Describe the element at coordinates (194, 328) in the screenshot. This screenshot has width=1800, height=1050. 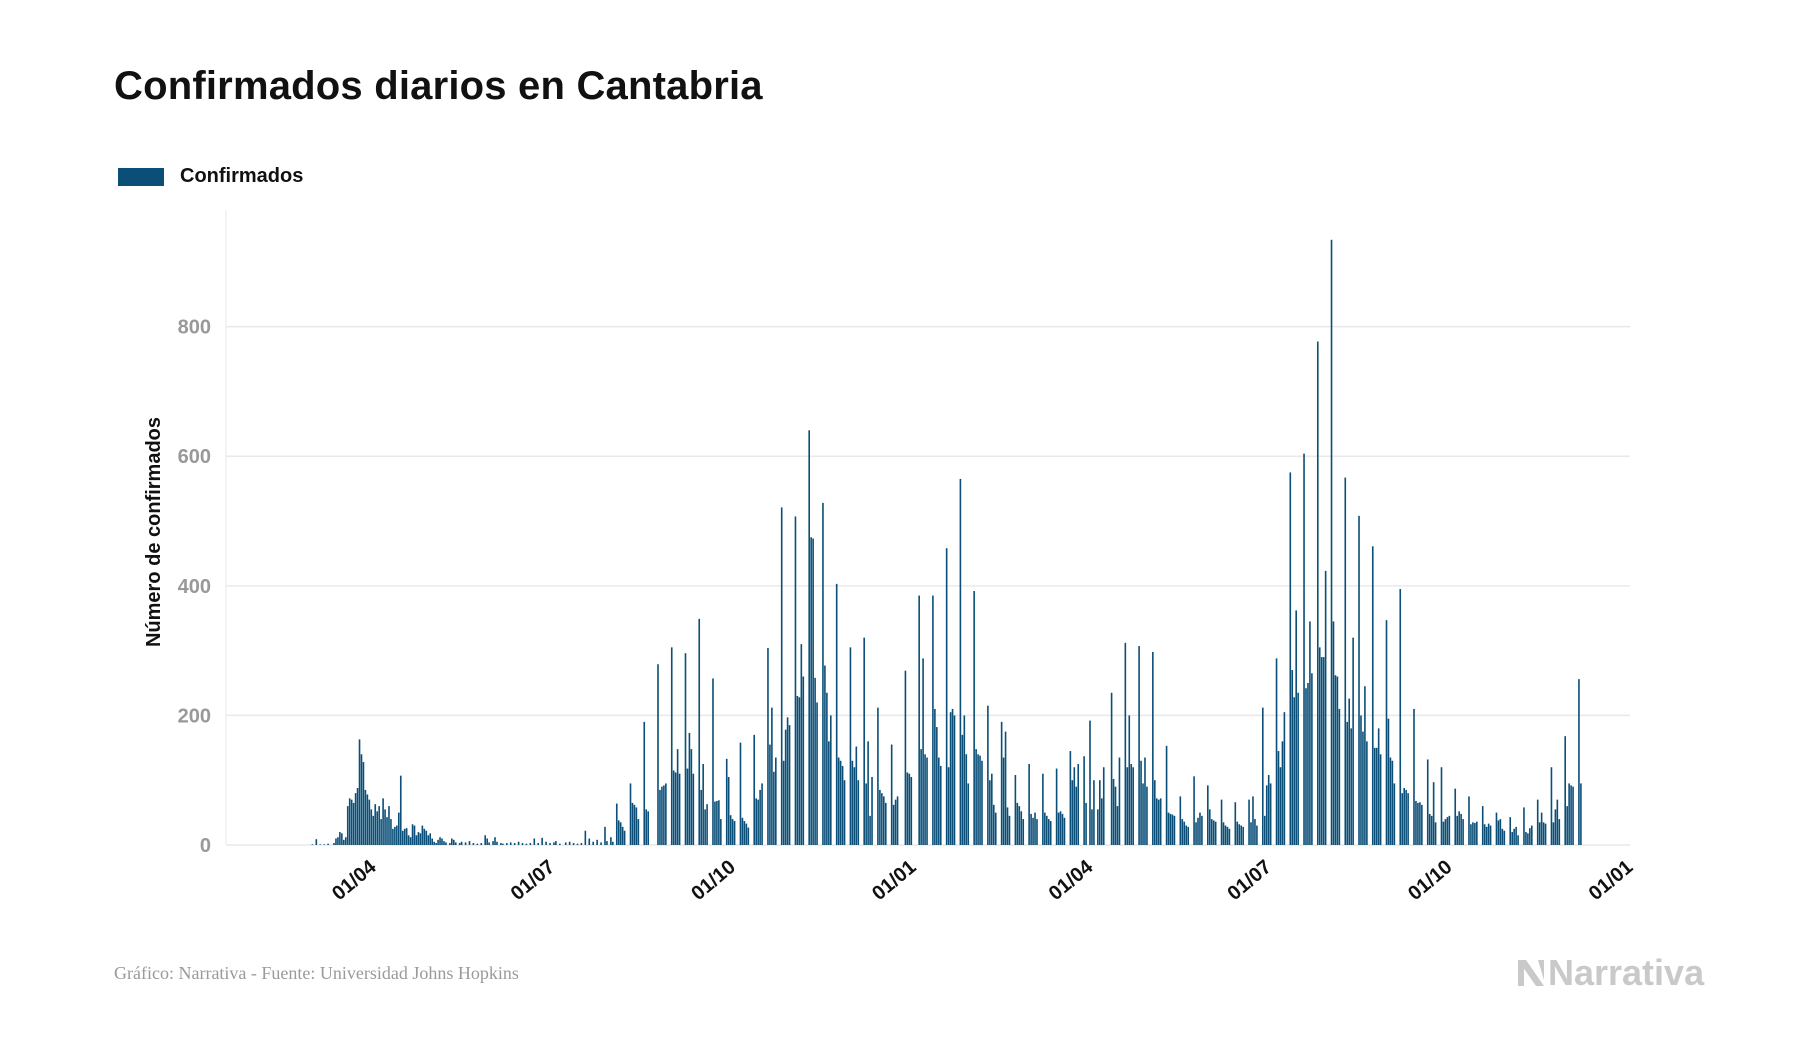
I see `y-tick-label: 800` at that location.